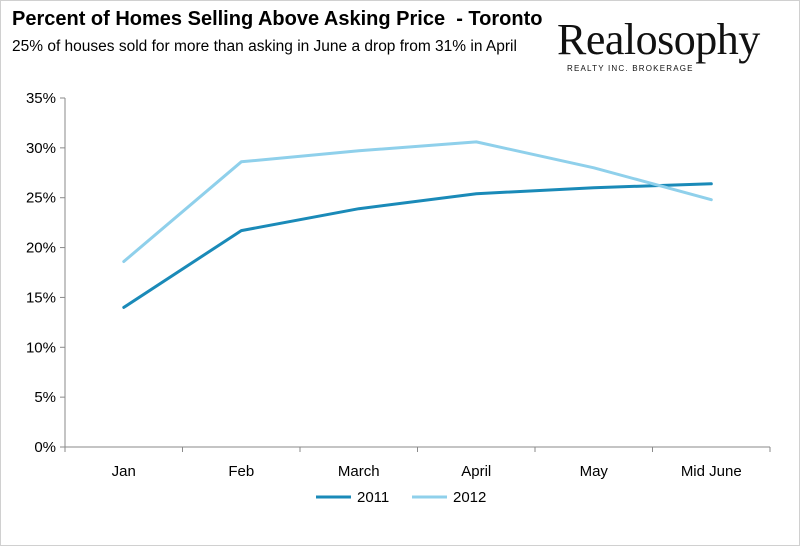 Image resolution: width=800 pixels, height=546 pixels. What do you see at coordinates (469, 497) in the screenshot?
I see `legend-label-2012: 2012` at bounding box center [469, 497].